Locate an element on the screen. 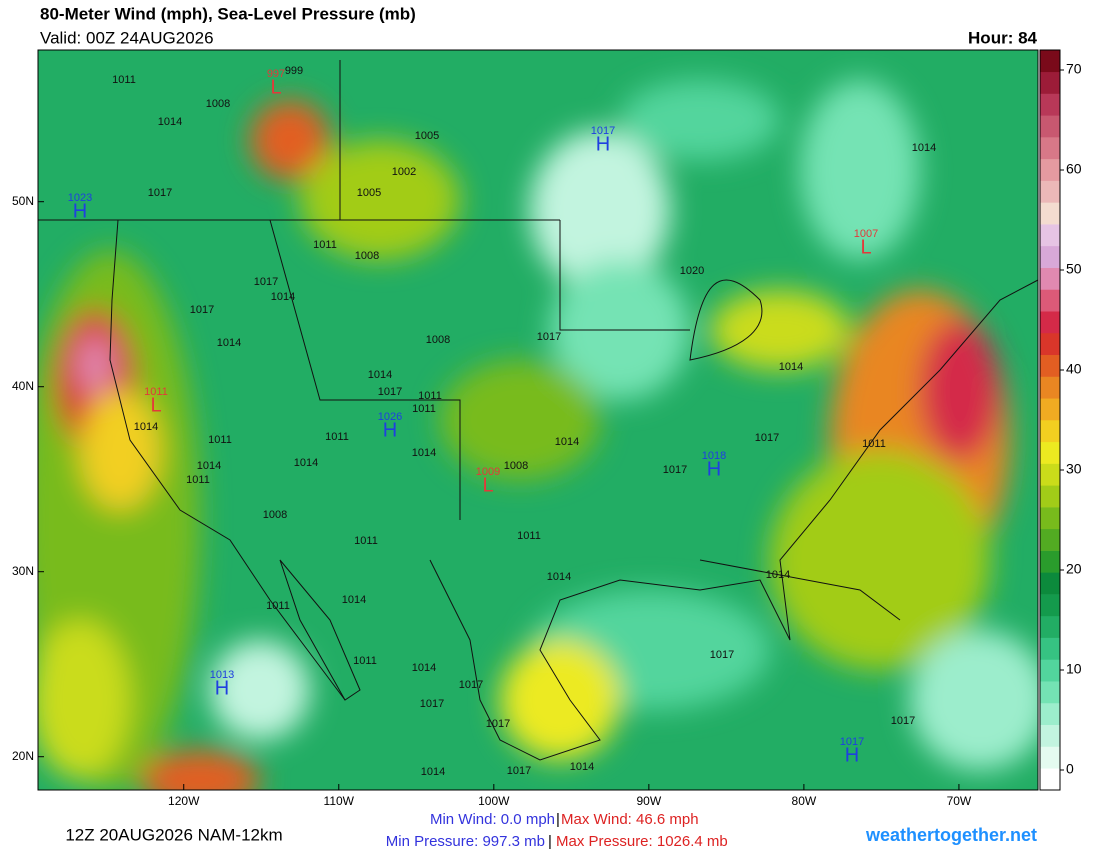  colorbar-label: 30 is located at coordinates (1074, 469).